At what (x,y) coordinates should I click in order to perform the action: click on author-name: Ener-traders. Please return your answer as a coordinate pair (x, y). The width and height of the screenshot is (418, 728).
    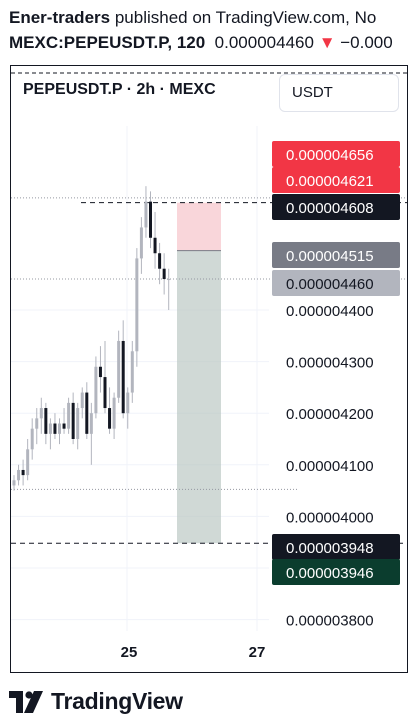
    Looking at the image, I should click on (60, 17).